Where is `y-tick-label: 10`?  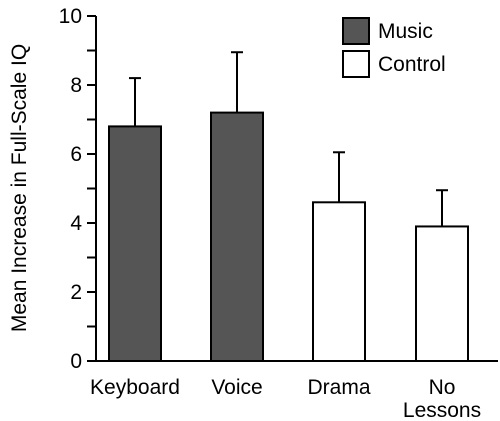 y-tick-label: 10 is located at coordinates (70, 16).